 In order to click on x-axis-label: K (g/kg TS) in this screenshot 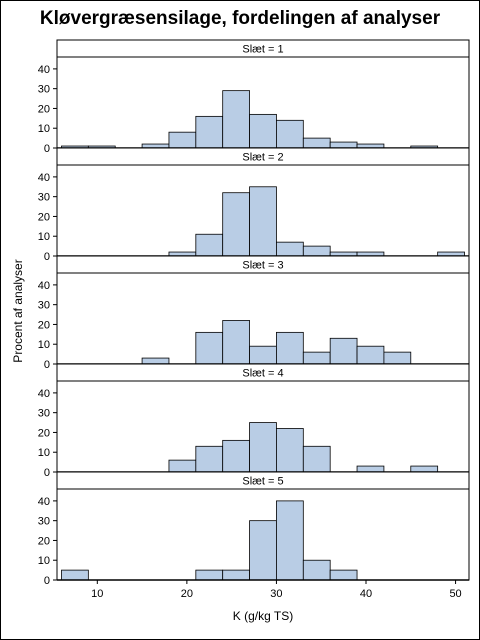, I will do `click(263, 616)`.